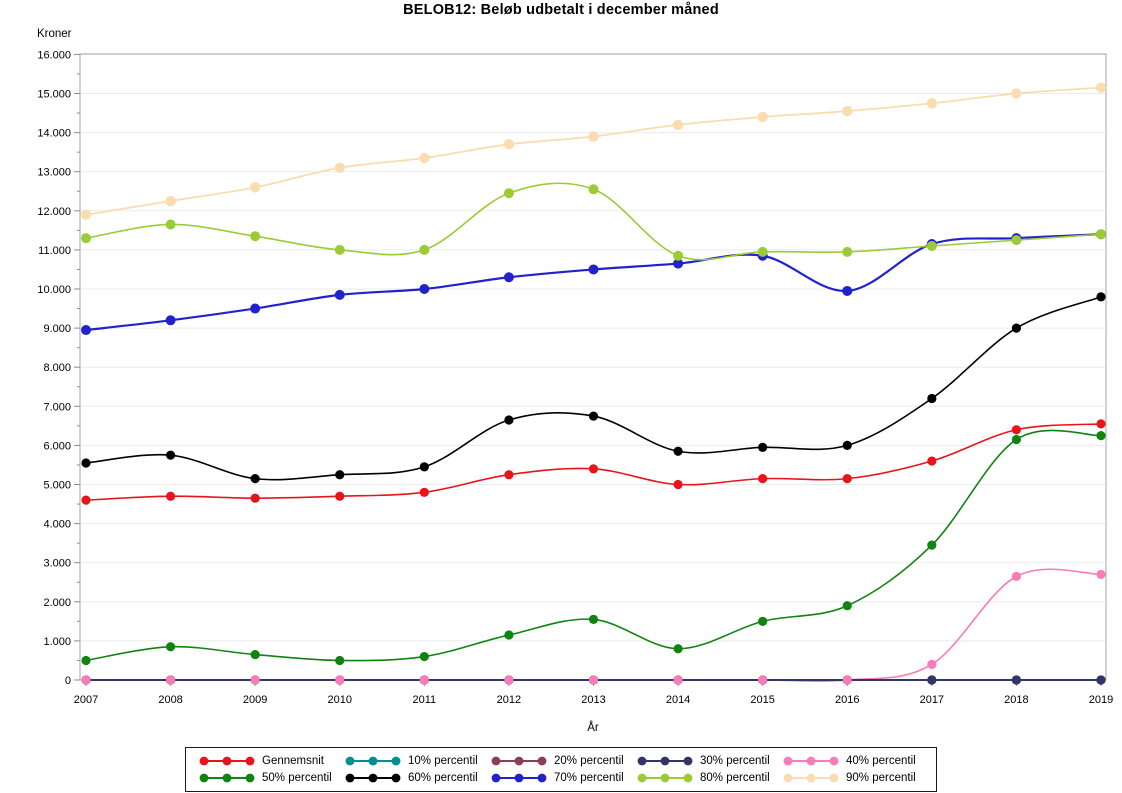 Image resolution: width=1122 pixels, height=793 pixels. Describe the element at coordinates (340, 700) in the screenshot. I see `x-tick-label: 2010` at that location.